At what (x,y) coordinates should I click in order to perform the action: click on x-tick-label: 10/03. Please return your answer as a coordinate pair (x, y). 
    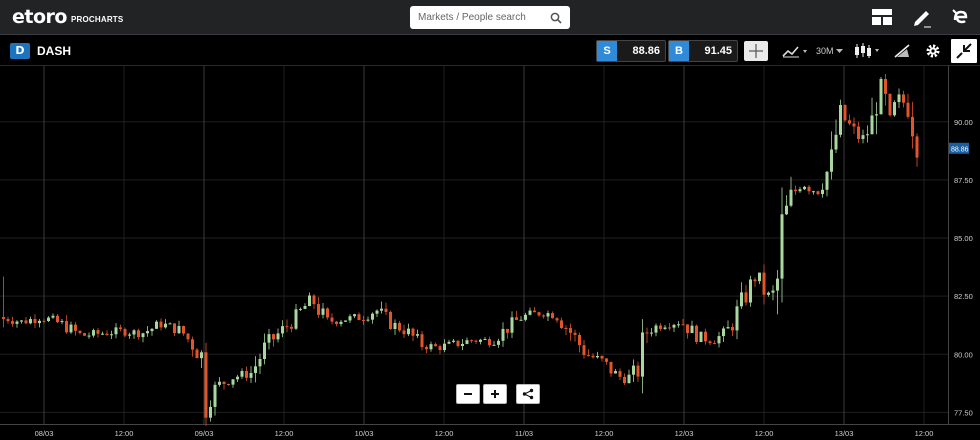
    Looking at the image, I should click on (364, 433).